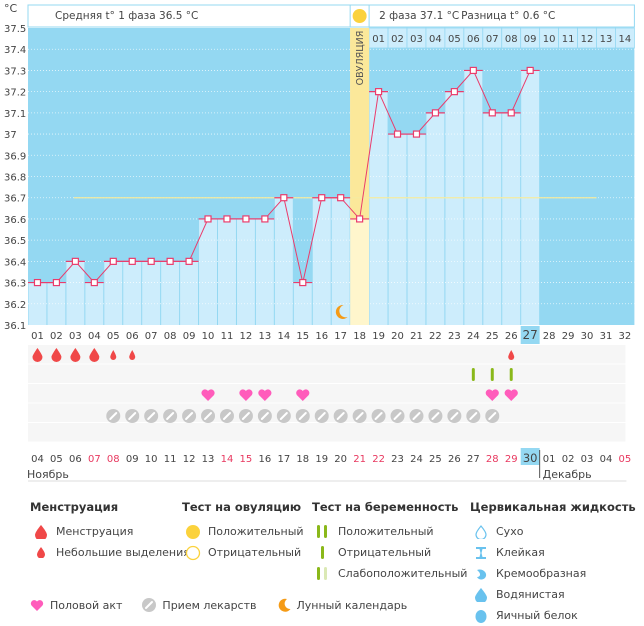  I want to click on moon-icon, so click(284, 605).